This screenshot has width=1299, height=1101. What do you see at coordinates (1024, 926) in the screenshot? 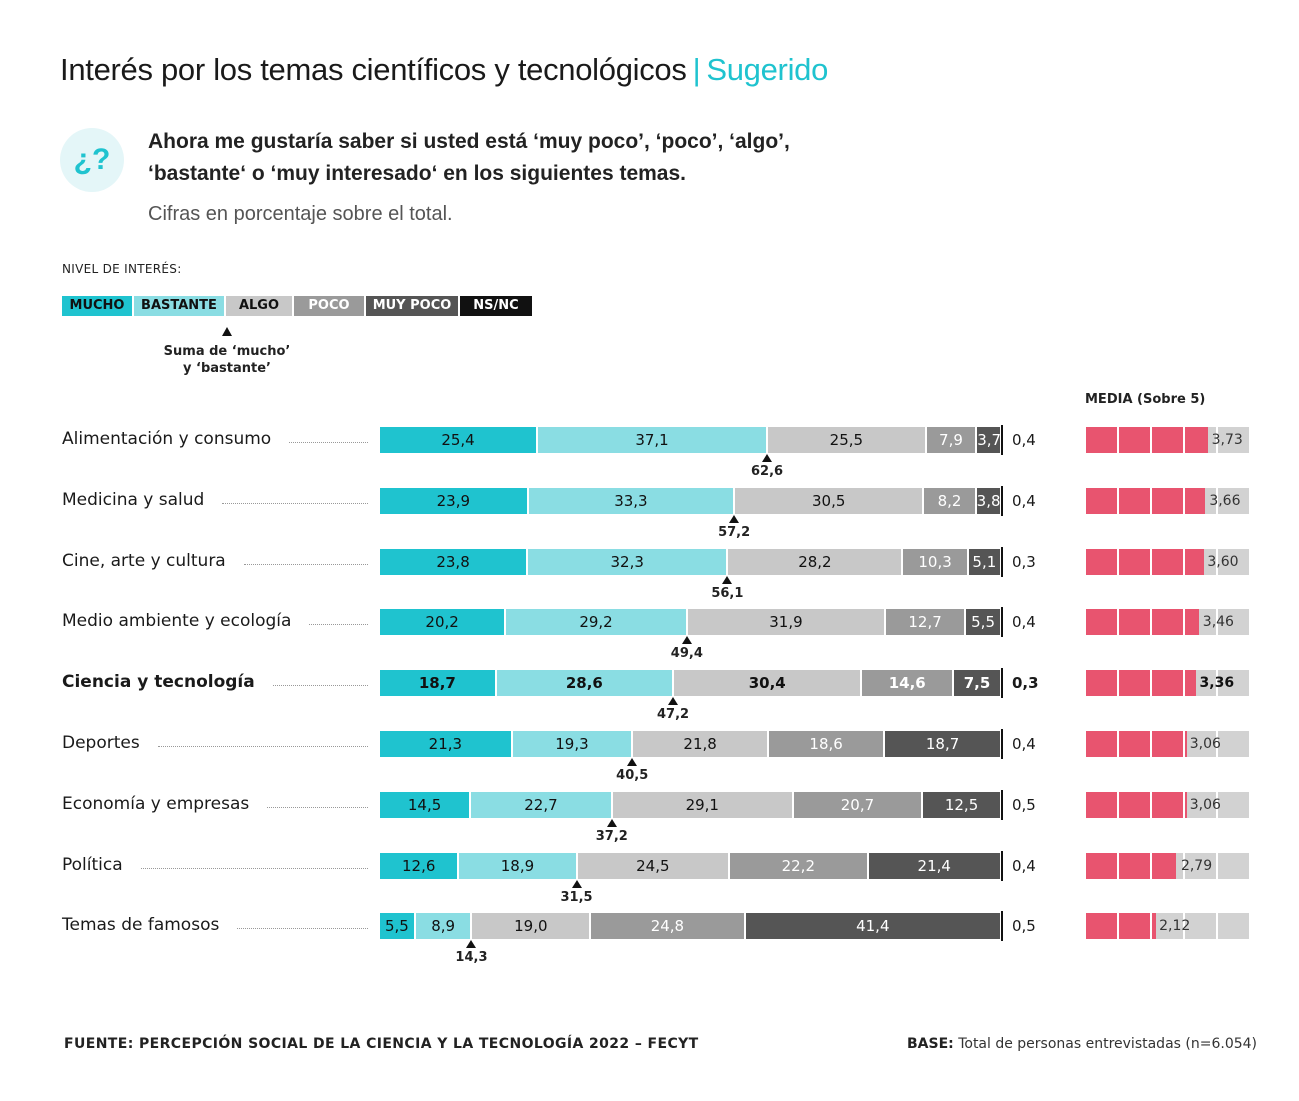
I see `nsnc-value: 0,5` at bounding box center [1024, 926].